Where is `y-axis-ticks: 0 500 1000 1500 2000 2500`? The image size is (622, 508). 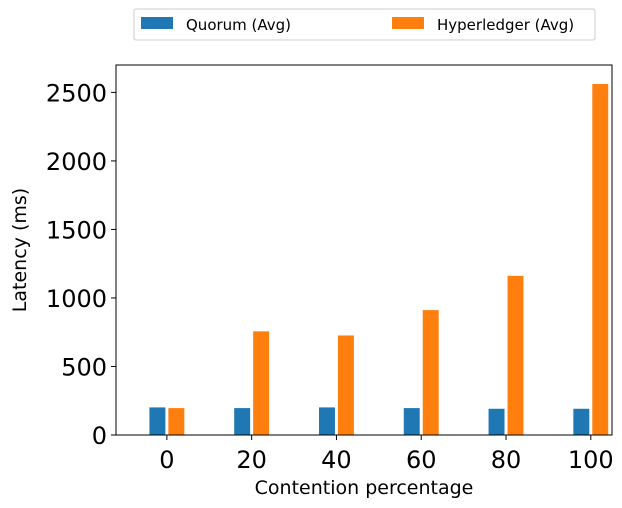 y-axis-ticks: 0 500 1000 1500 2000 2500 is located at coordinates (81, 264).